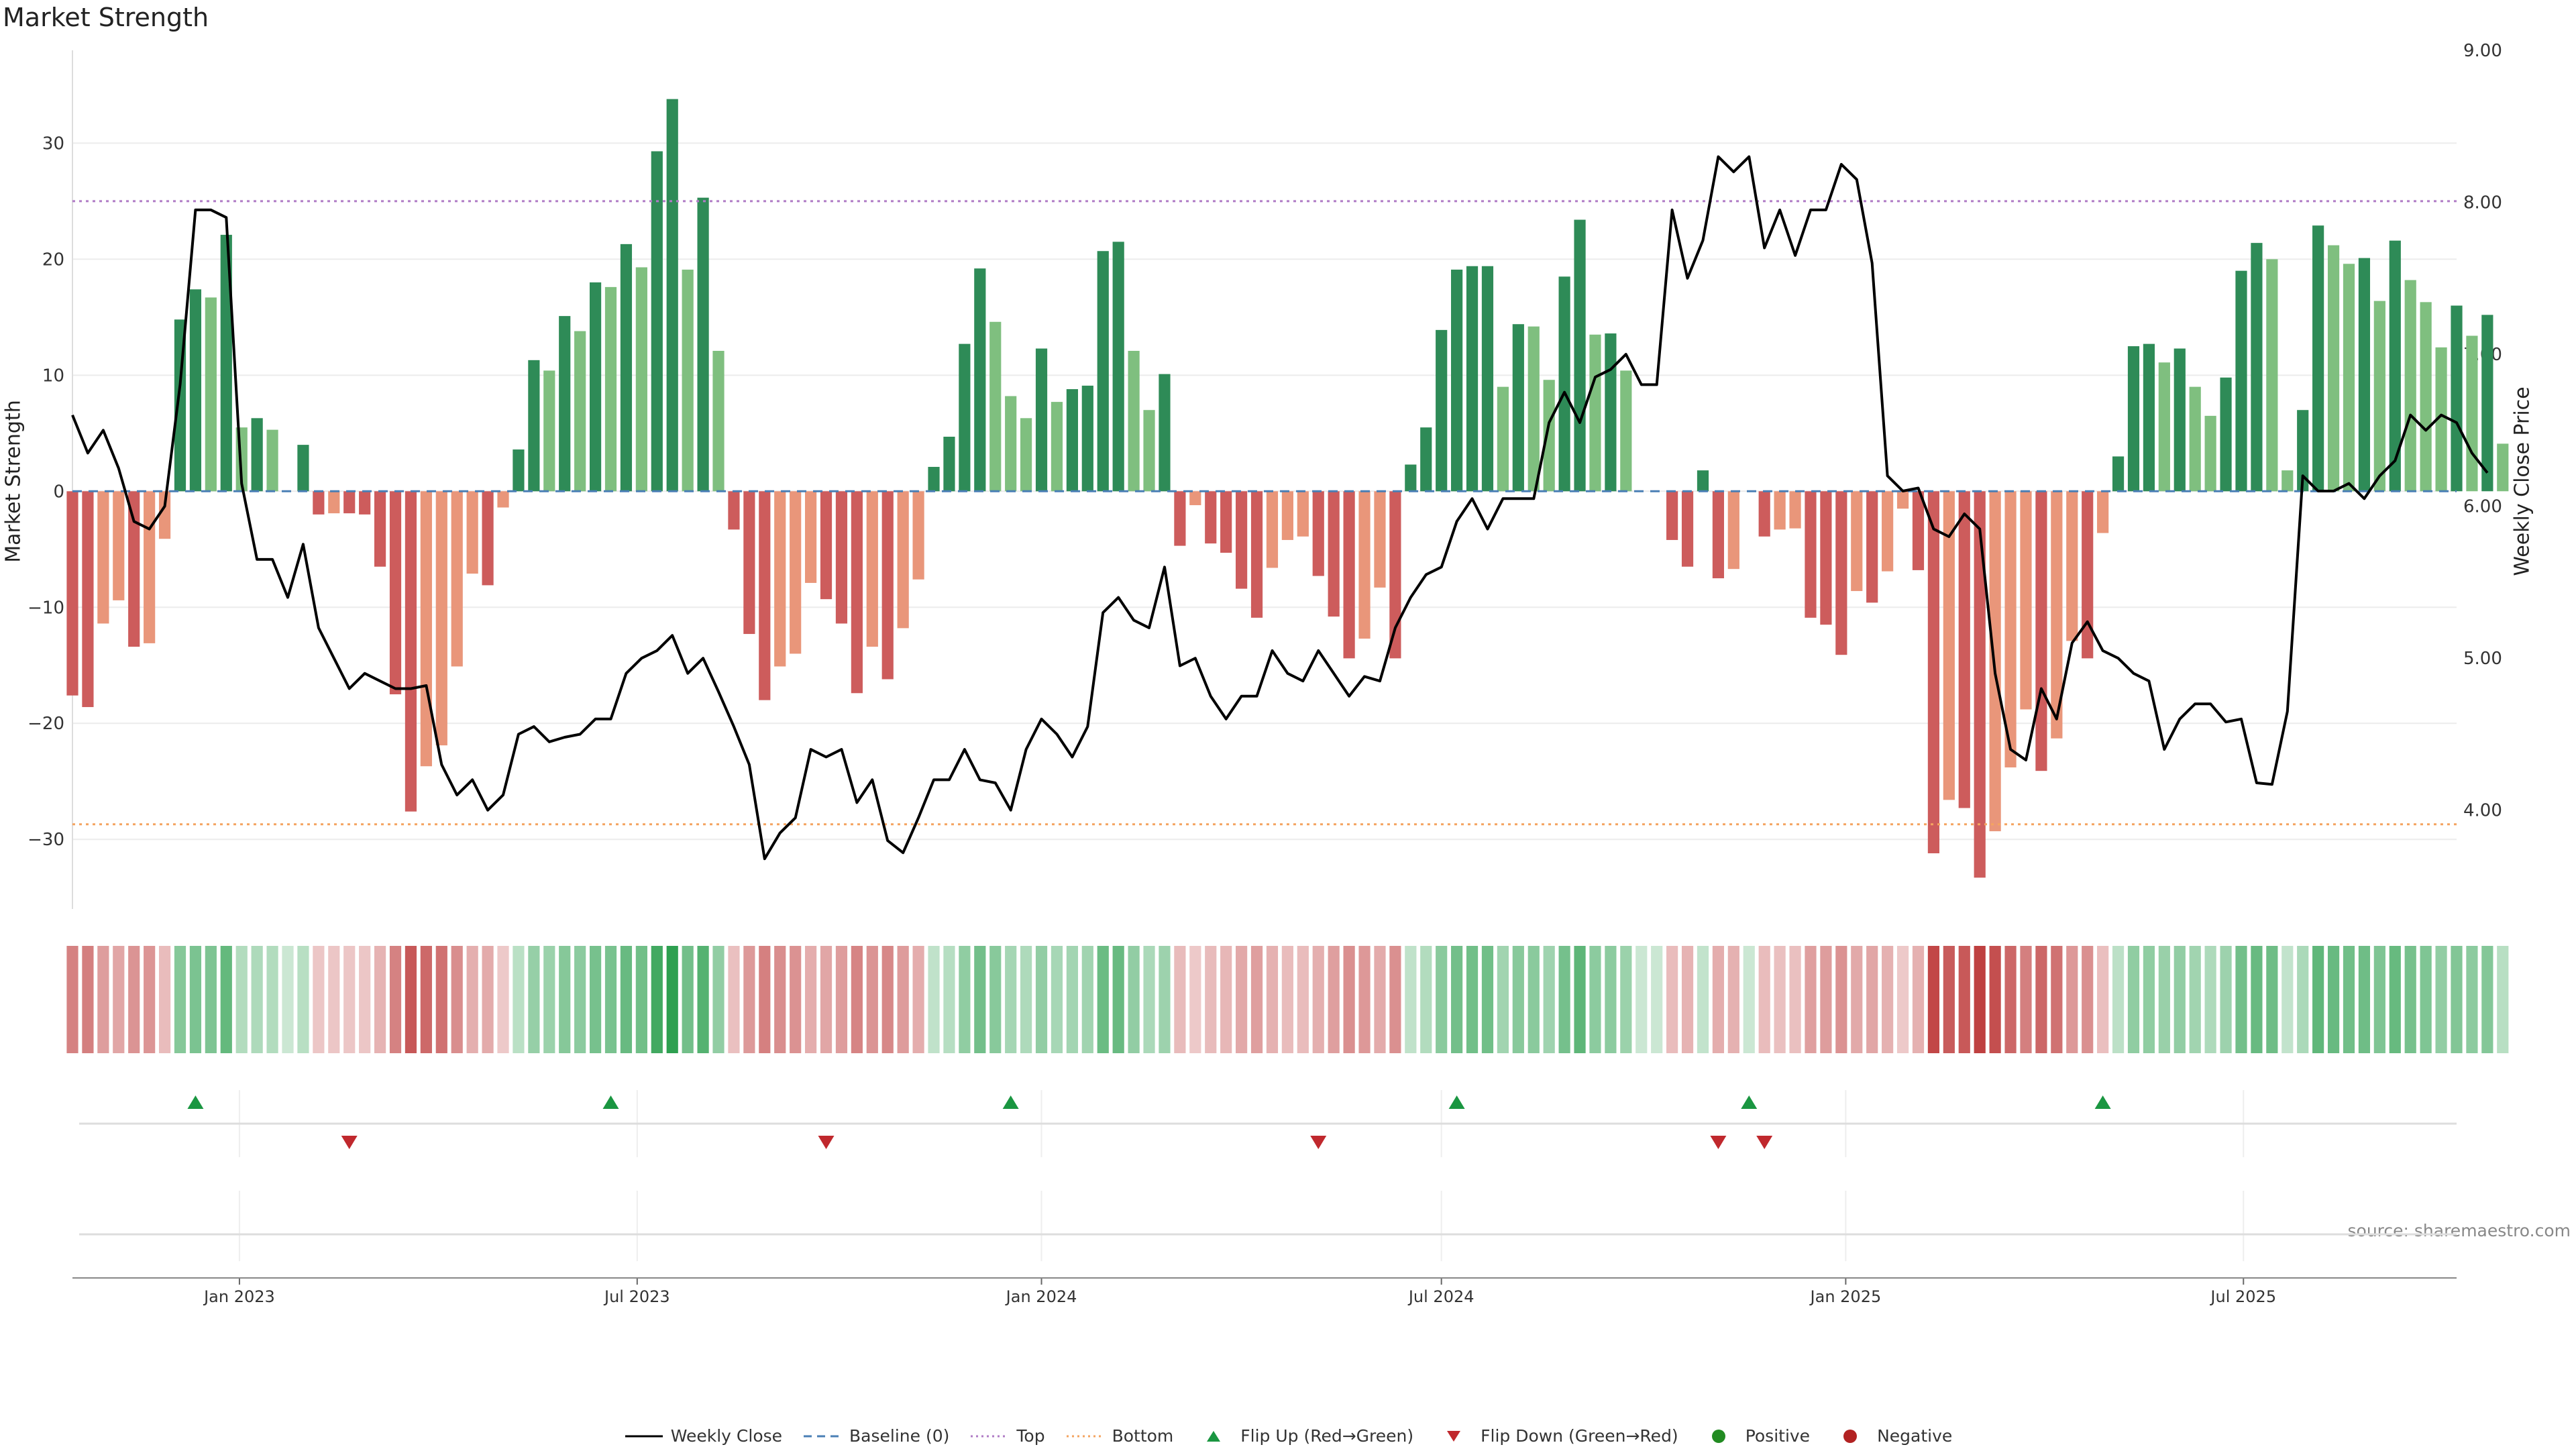 Image resolution: width=2576 pixels, height=1449 pixels. I want to click on legend-label: Bottom, so click(1143, 1436).